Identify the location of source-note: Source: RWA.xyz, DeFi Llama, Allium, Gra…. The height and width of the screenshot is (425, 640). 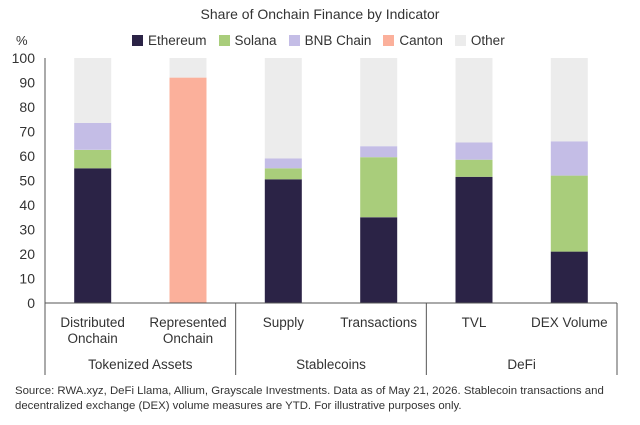
(309, 398).